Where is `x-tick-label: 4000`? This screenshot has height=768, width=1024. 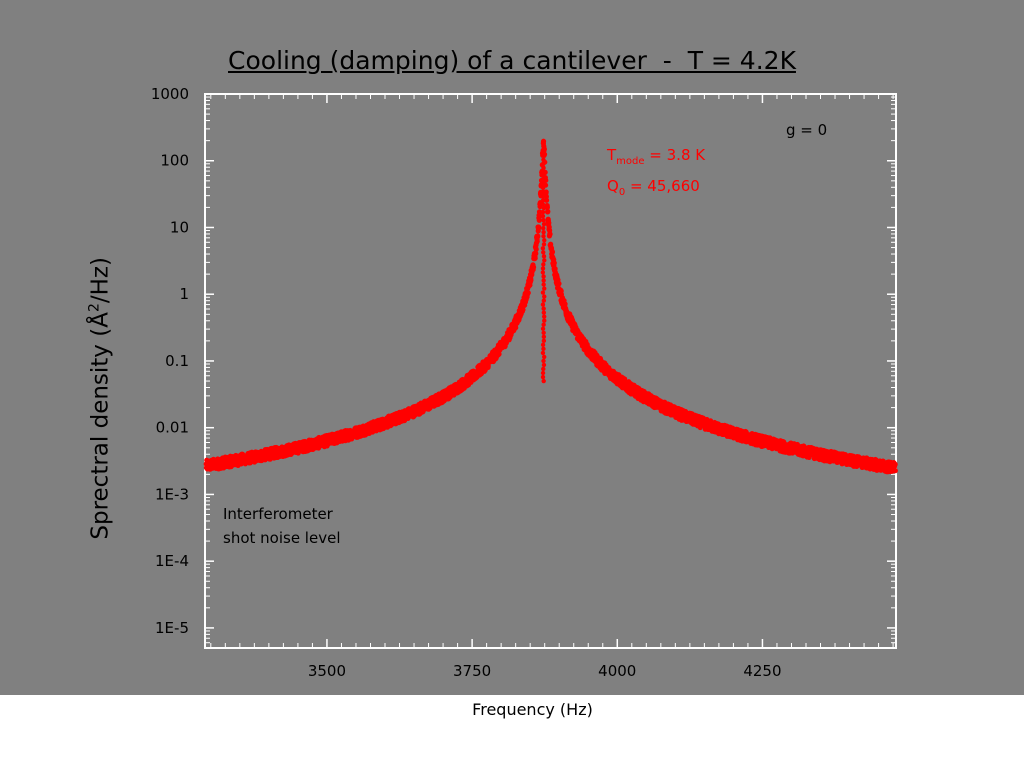 x-tick-label: 4000 is located at coordinates (617, 671).